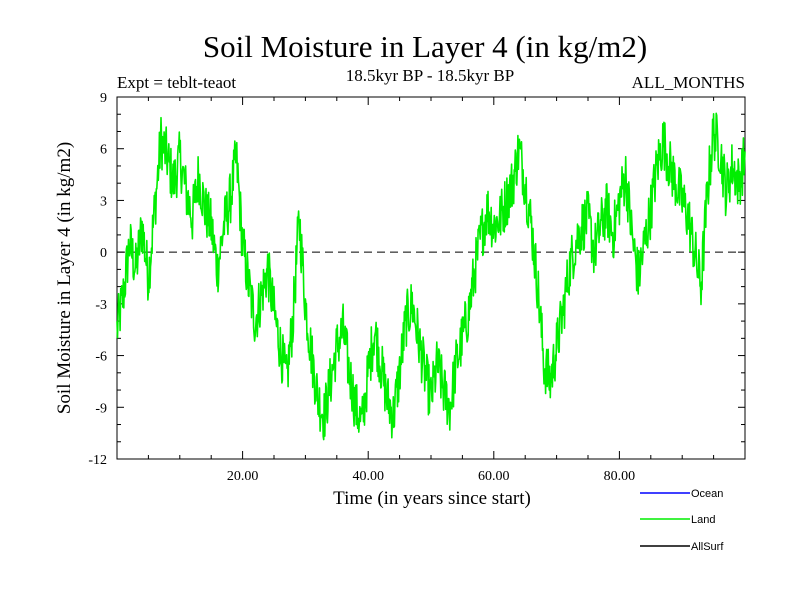 This screenshot has width=800, height=600. Describe the element at coordinates (430, 75) in the screenshot. I see `period-label: 18.5kyr BP - 18.5kyr BP` at that location.